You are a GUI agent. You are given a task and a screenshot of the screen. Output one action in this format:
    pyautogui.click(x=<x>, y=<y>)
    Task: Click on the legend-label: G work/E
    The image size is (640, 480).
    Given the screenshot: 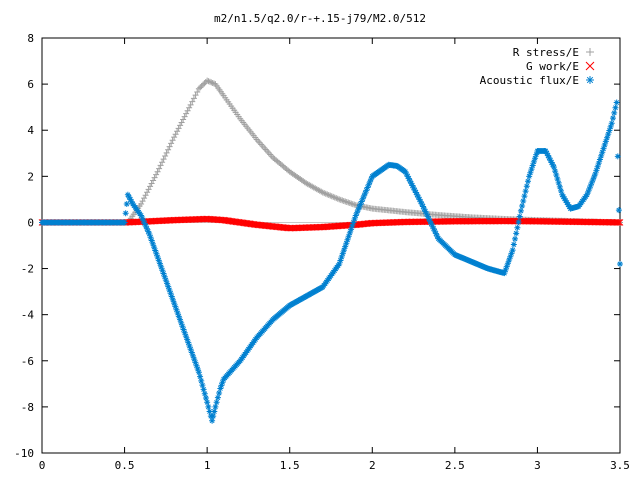 What is the action you would take?
    pyautogui.click(x=552, y=66)
    